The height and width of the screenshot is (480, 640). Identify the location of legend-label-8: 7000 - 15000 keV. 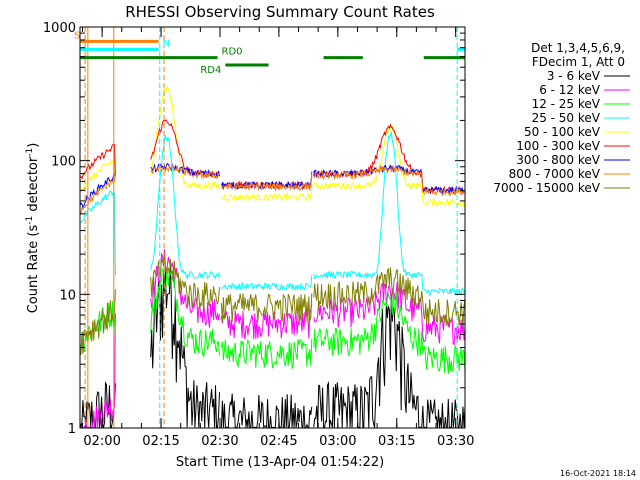
(546, 188).